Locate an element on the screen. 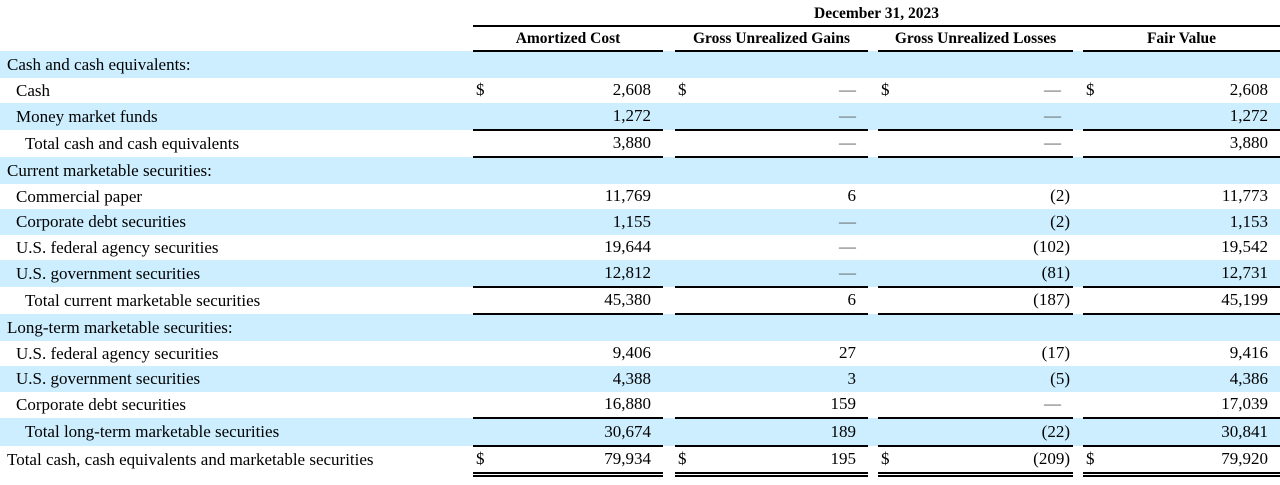 The image size is (1280, 485). cell-value: 30,841 is located at coordinates (1244, 431).